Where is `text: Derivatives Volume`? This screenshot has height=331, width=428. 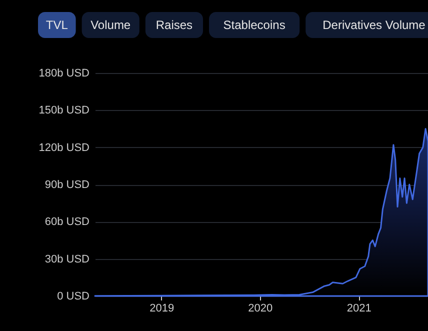 text: Derivatives Volume is located at coordinates (374, 25).